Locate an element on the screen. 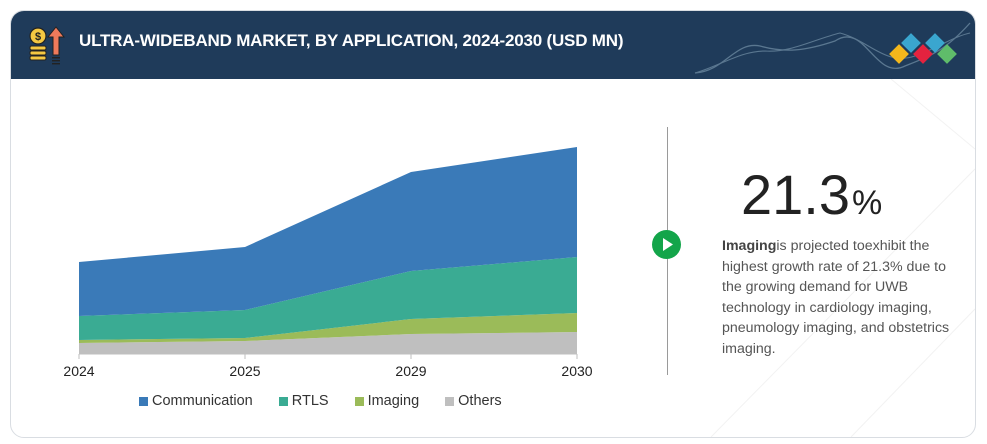 The width and height of the screenshot is (987, 444). area-others is located at coordinates (328, 343).